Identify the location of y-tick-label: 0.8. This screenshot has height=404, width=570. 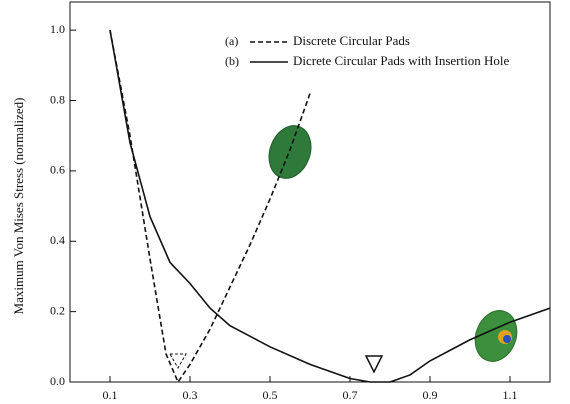
(57, 99).